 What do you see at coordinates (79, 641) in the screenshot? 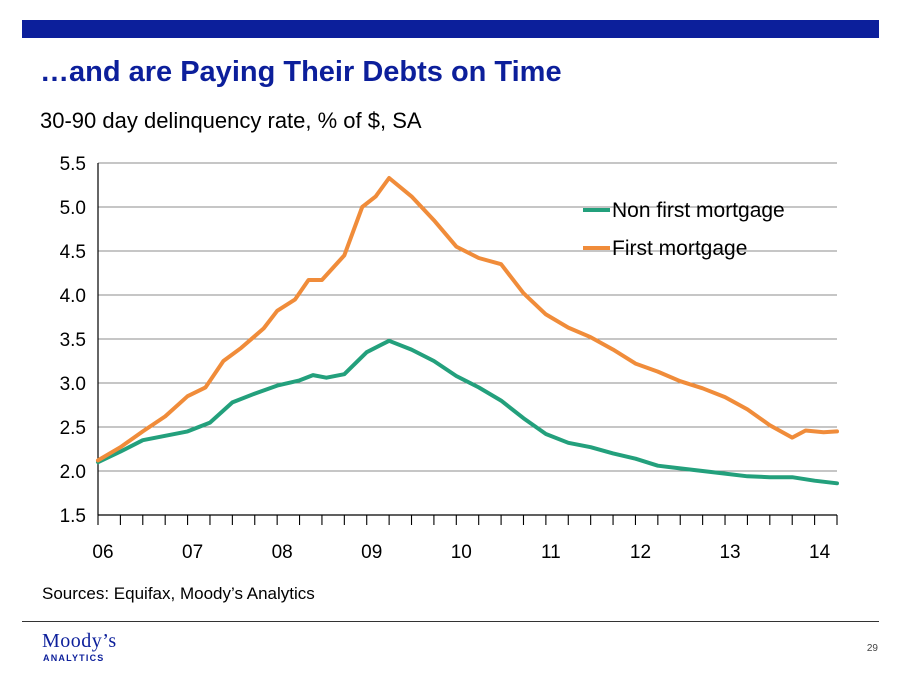
I see `moodys-logo: Moody’s` at bounding box center [79, 641].